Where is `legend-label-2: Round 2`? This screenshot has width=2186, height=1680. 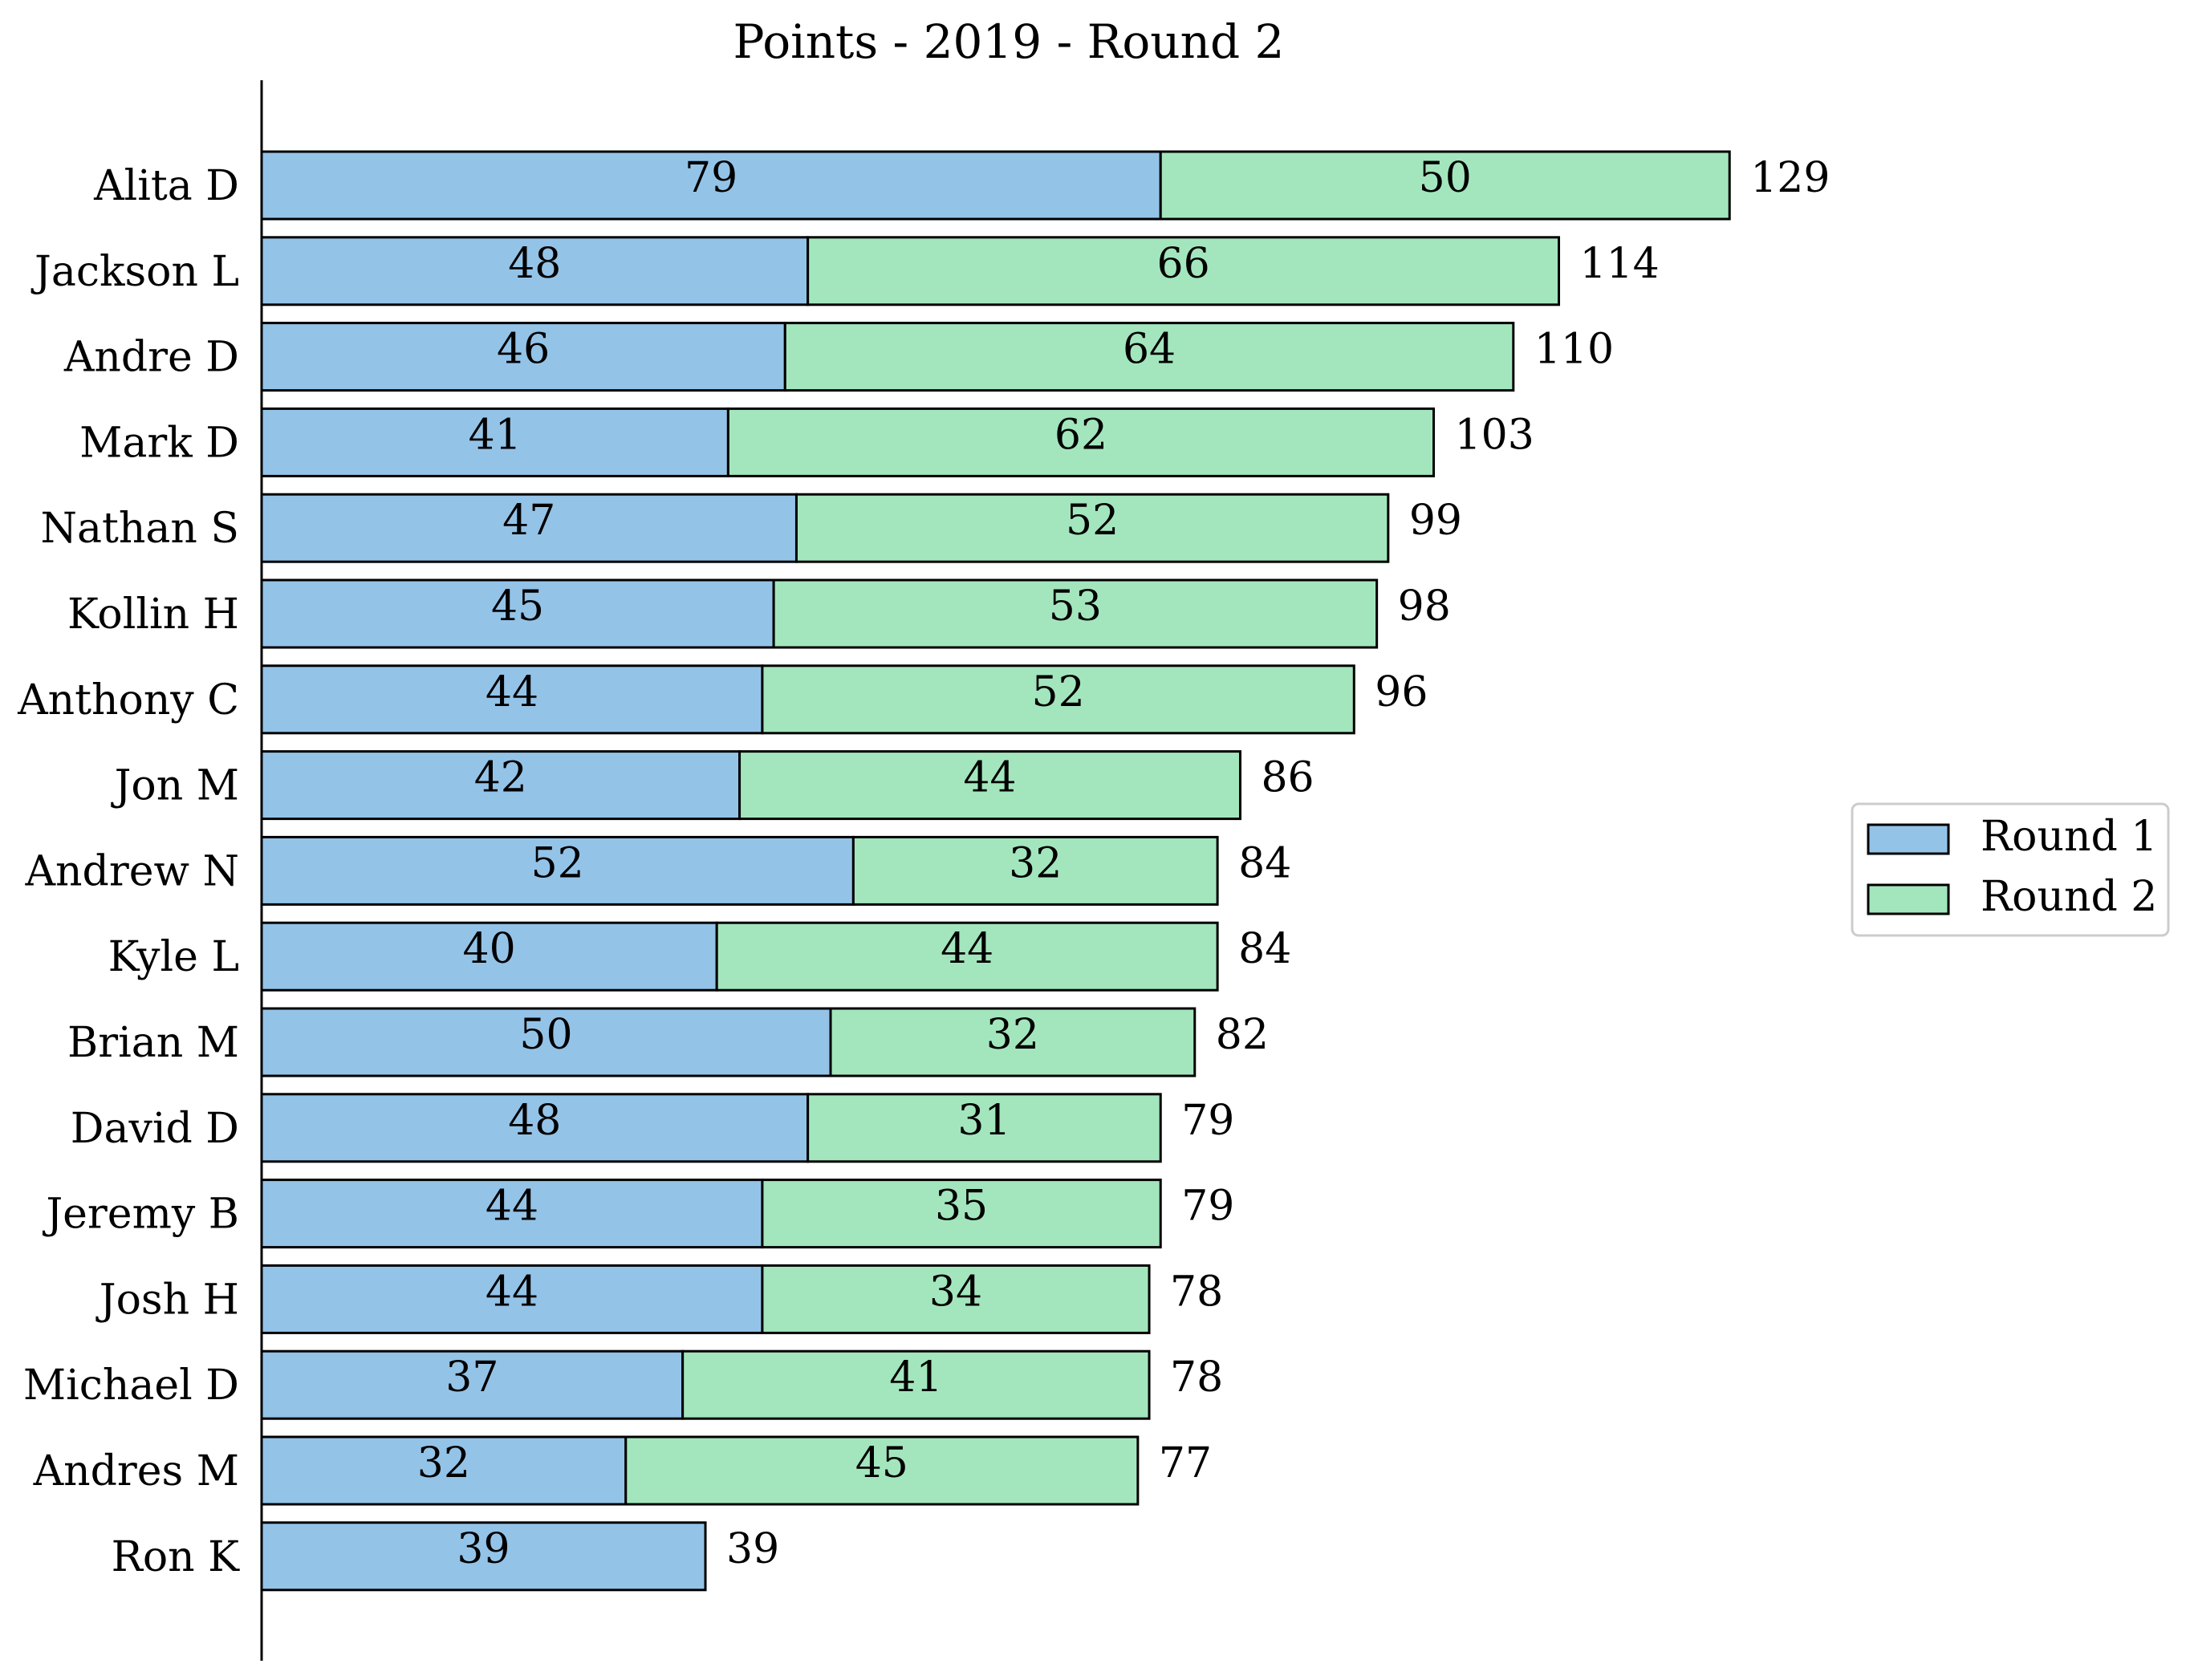
legend-label-2: Round 2 is located at coordinates (2069, 897).